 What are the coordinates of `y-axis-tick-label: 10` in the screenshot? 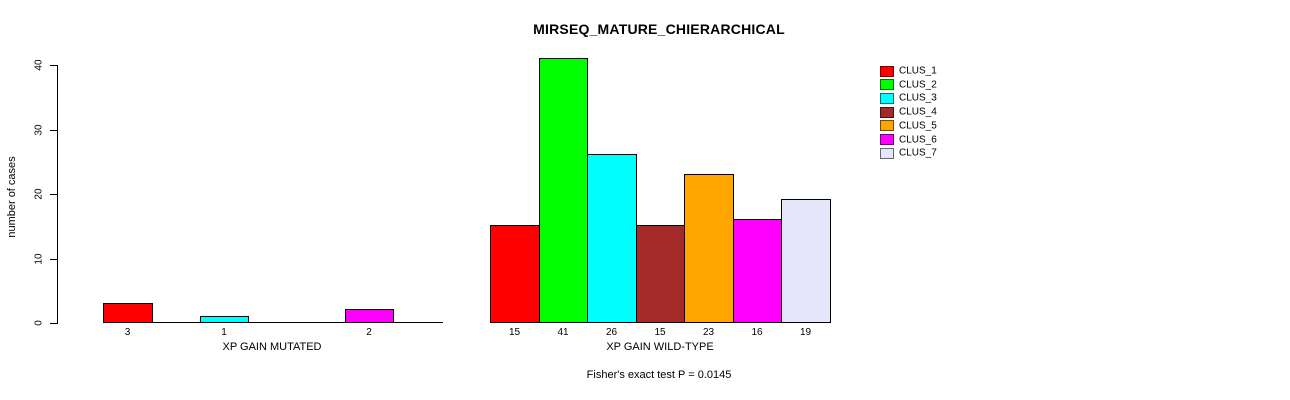 It's located at (39, 259).